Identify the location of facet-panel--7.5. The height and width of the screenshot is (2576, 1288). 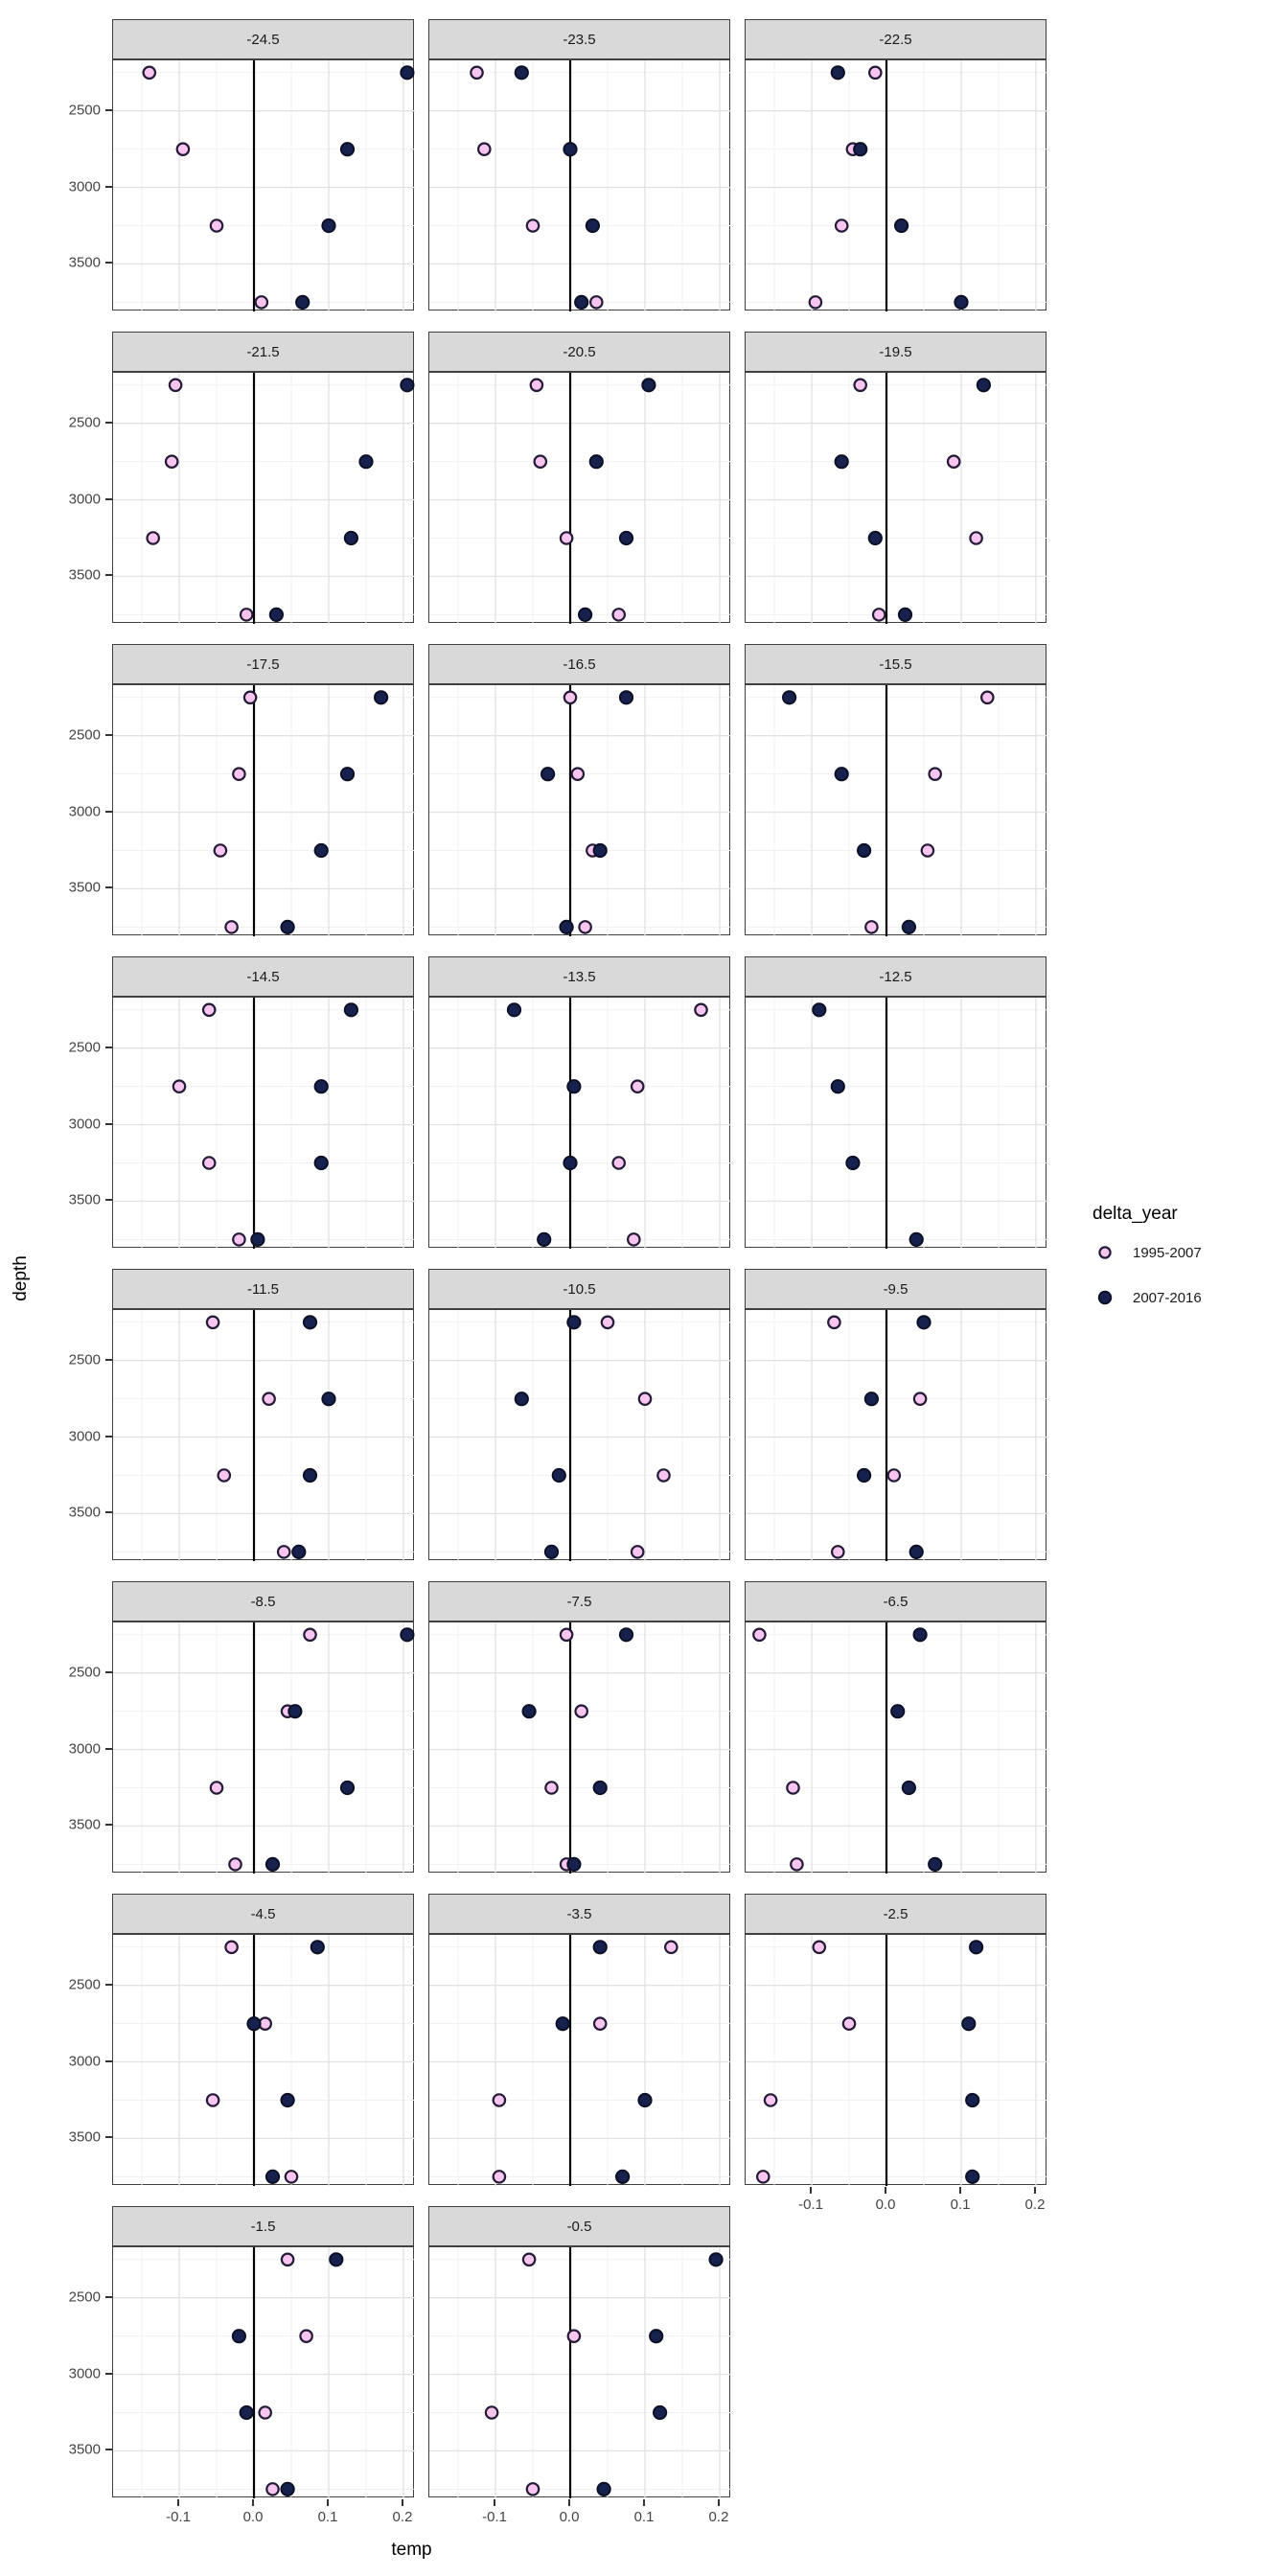
(579, 1748).